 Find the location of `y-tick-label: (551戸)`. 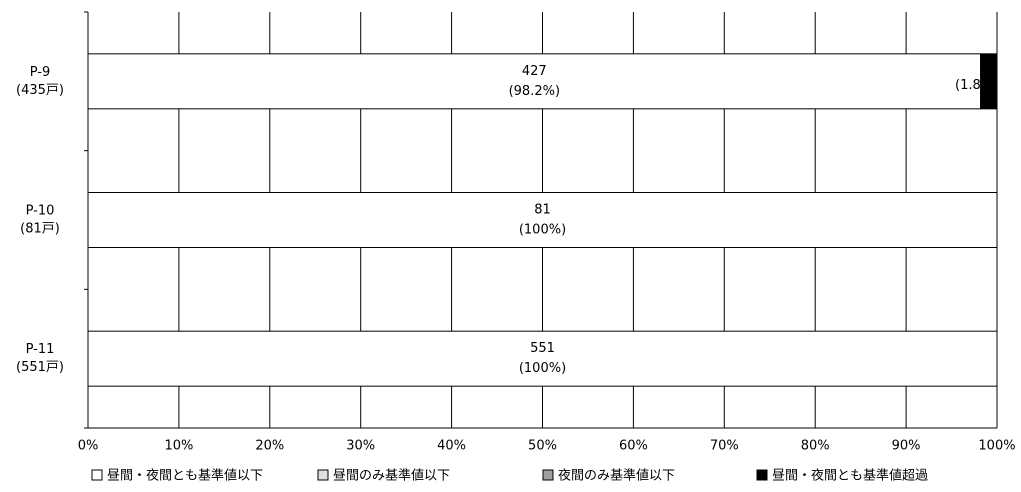

y-tick-label: (551戸) is located at coordinates (40, 367).